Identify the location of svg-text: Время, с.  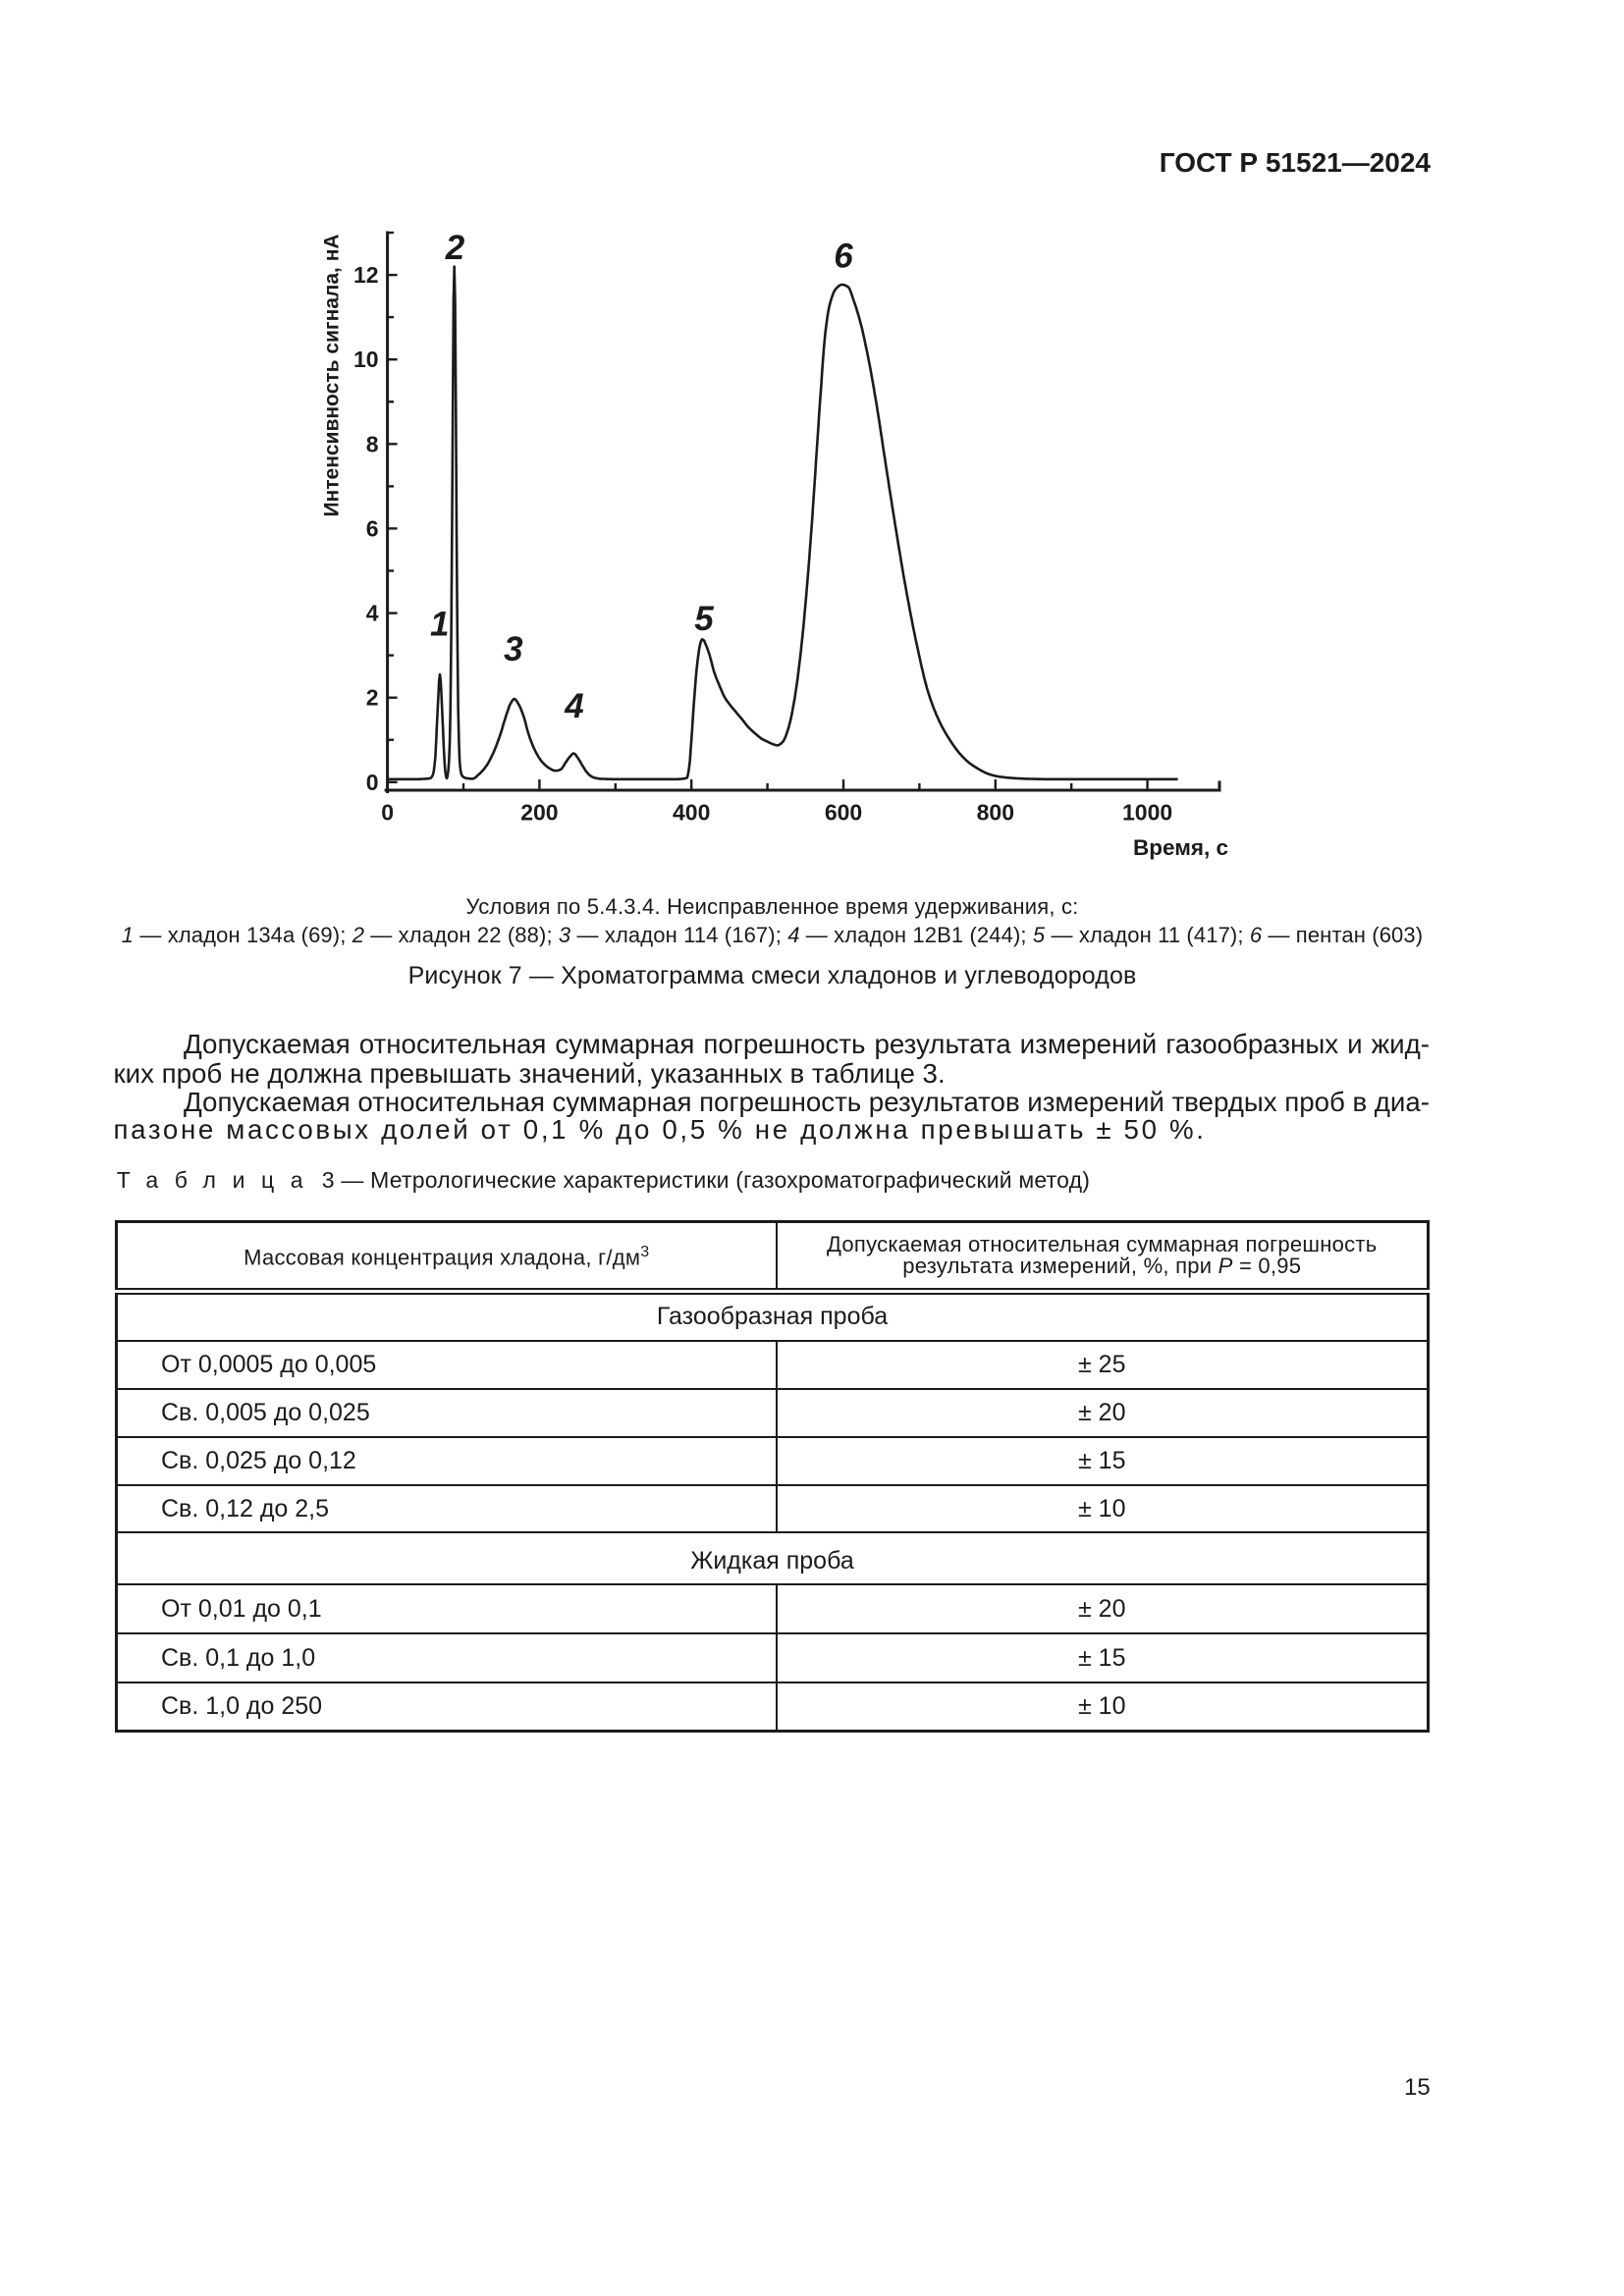
(1180, 848).